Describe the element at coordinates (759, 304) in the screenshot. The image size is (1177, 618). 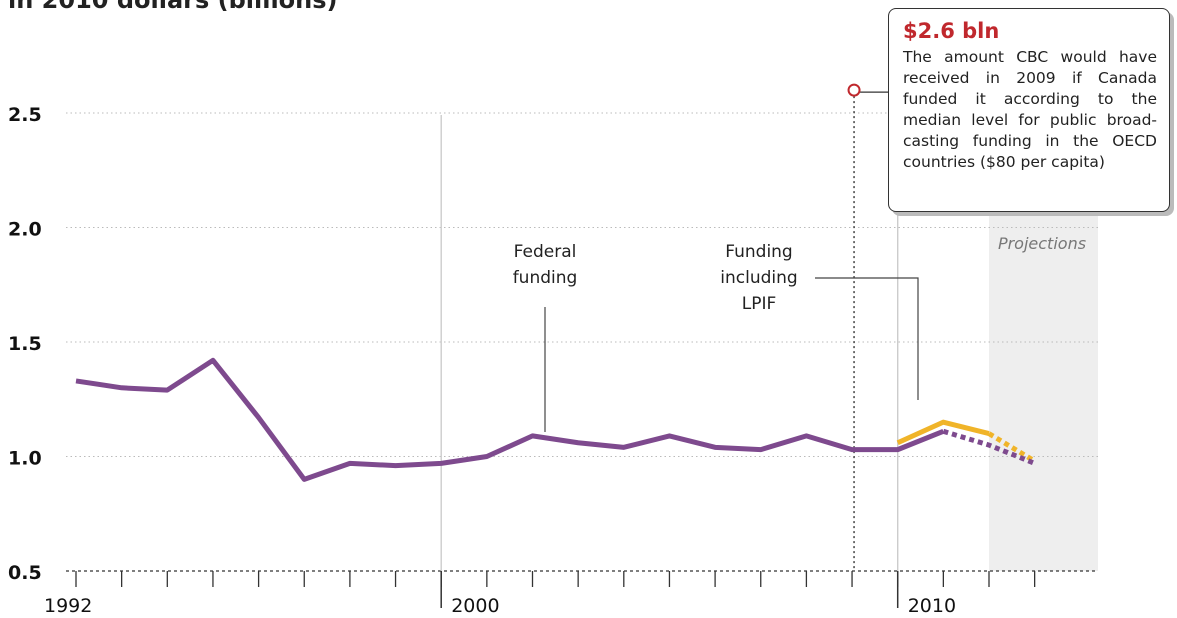
I see `lpif-label: LPIF` at that location.